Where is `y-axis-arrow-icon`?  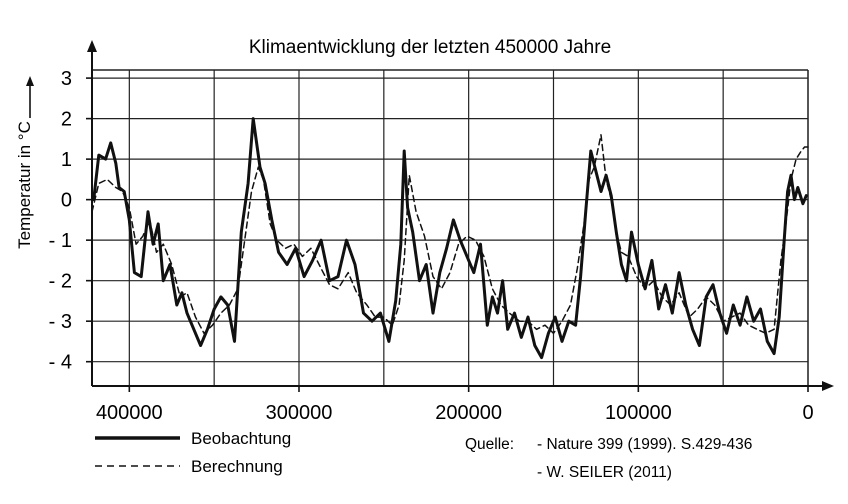 y-axis-arrow-icon is located at coordinates (30, 97).